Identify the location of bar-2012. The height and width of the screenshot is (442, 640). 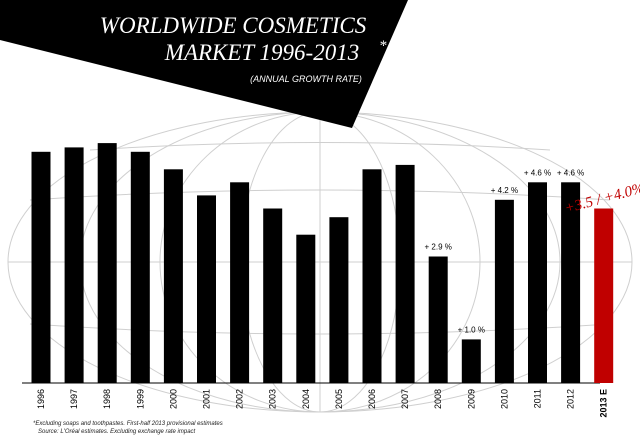
(571, 282).